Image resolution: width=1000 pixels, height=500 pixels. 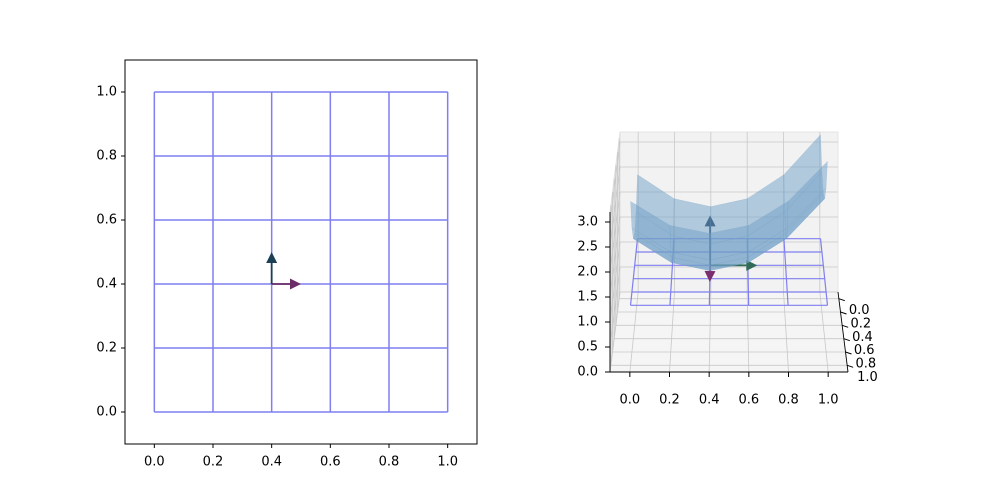 I want to click on z-tick-label: 0.5, so click(x=587, y=347).